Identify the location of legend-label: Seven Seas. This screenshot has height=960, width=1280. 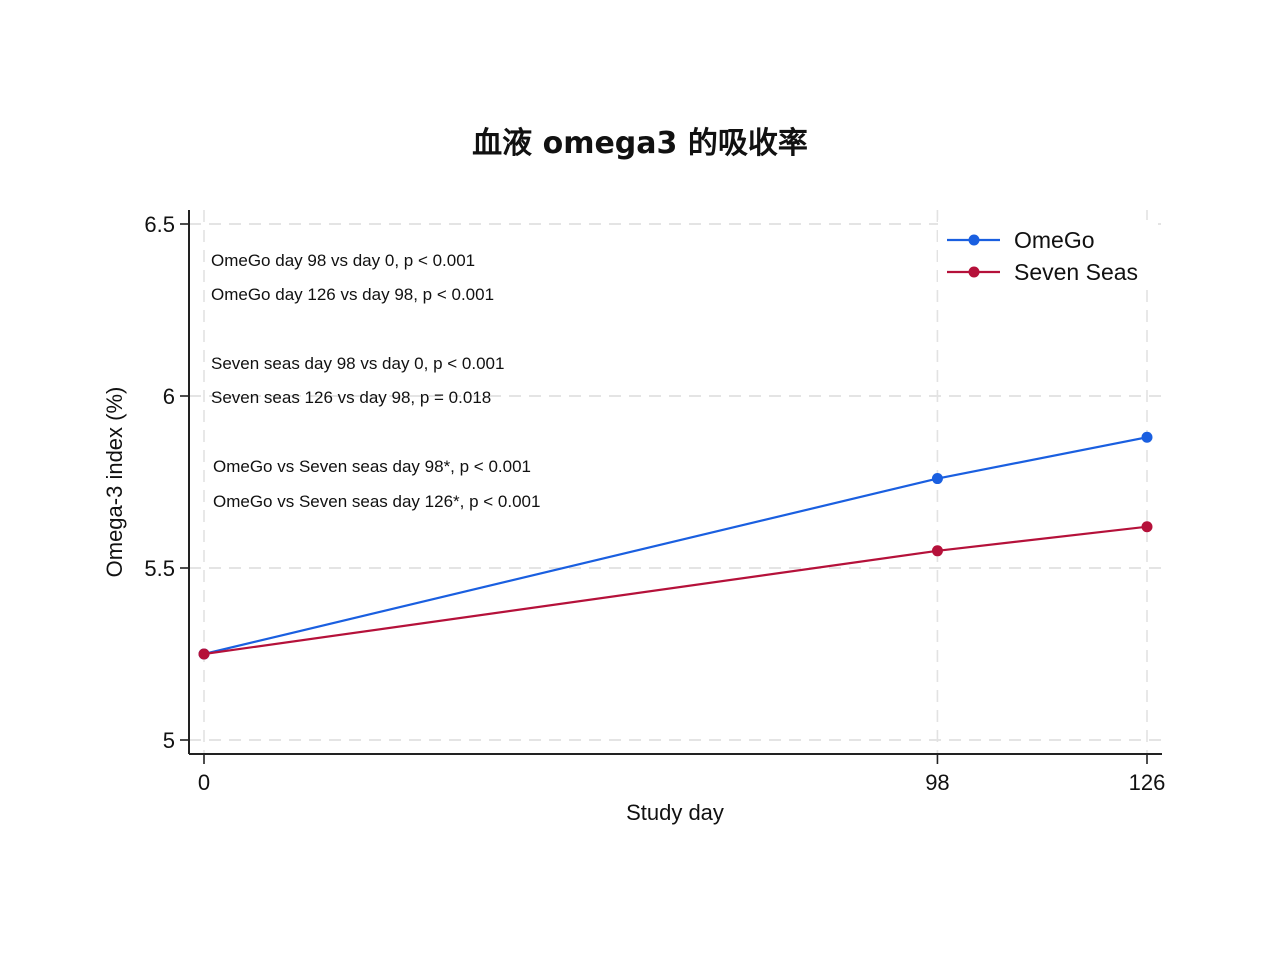
(1076, 272).